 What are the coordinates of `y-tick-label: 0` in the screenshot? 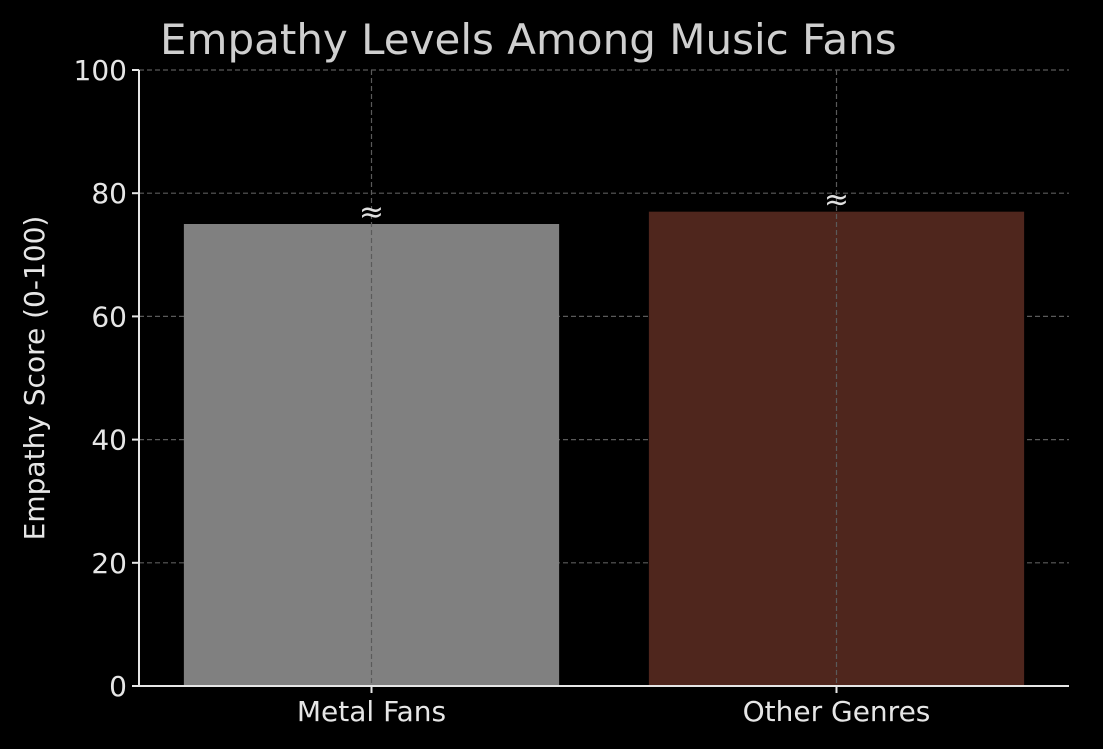 It's located at (118, 686).